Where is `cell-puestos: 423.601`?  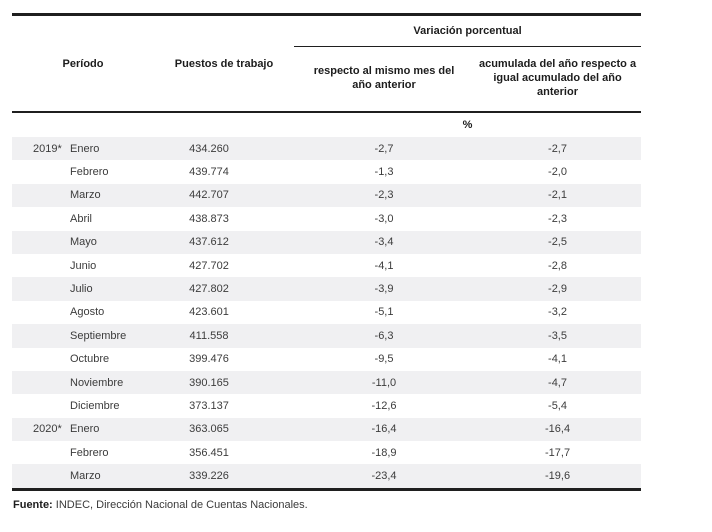
cell-puestos: 423.601 is located at coordinates (209, 312).